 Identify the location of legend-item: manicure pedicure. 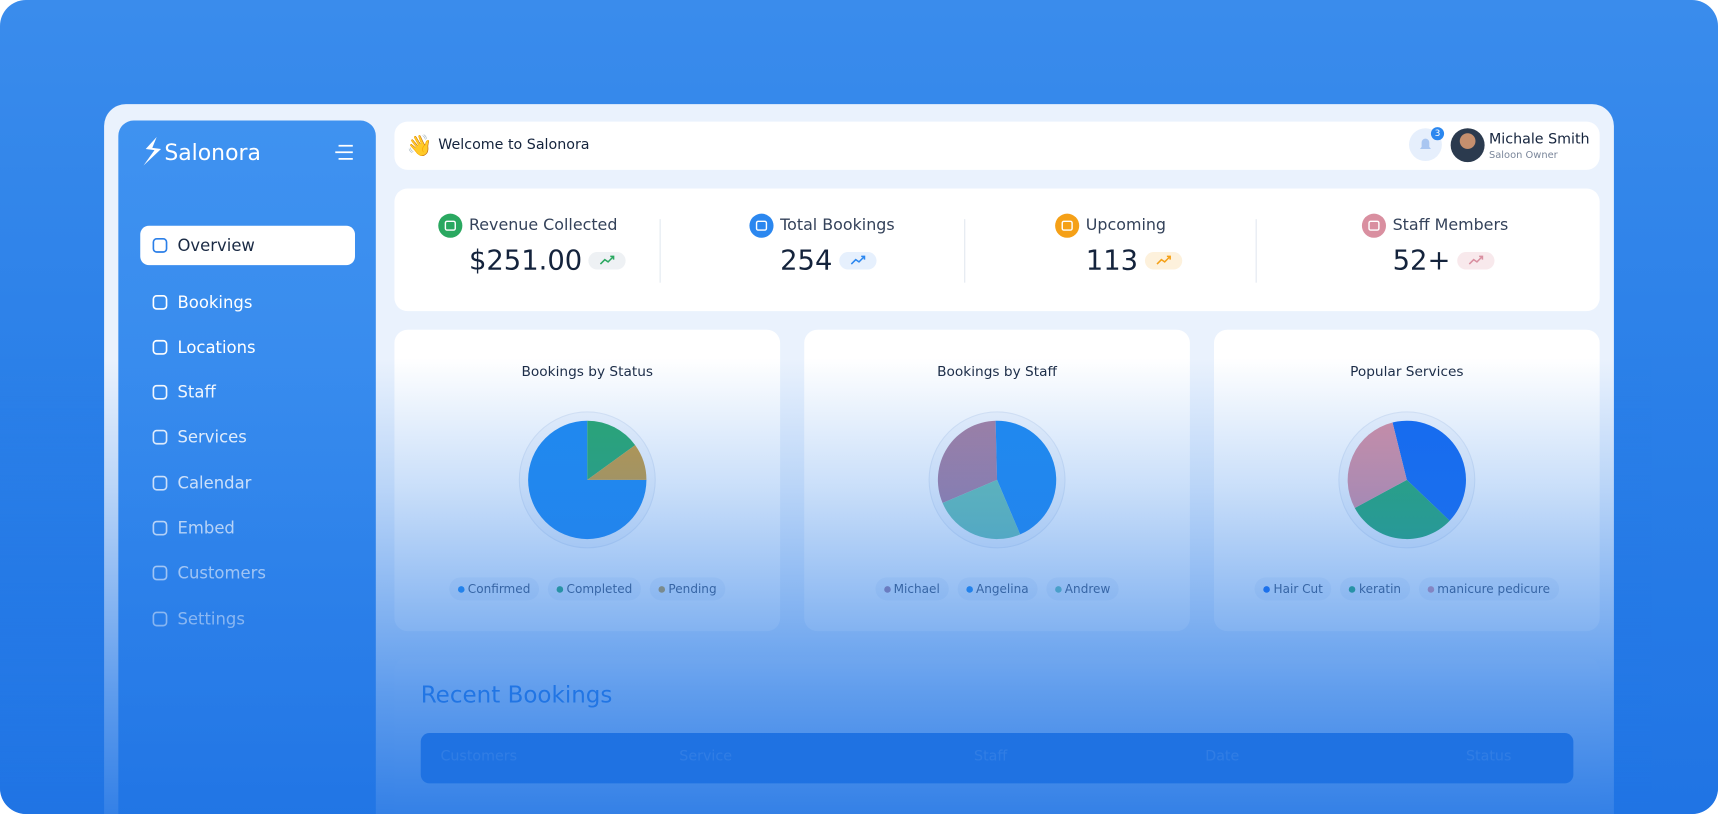
(1488, 589).